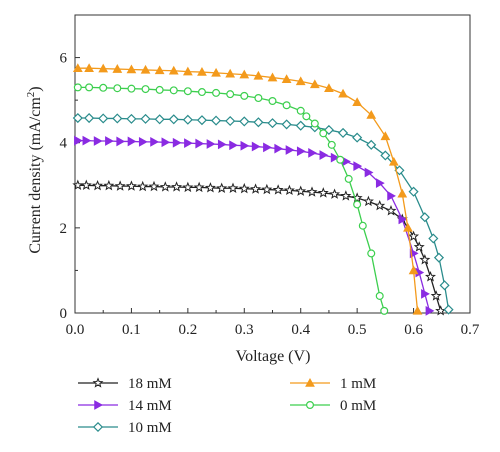  Describe the element at coordinates (125, 428) in the screenshot. I see `legend-item: 10 mM` at that location.